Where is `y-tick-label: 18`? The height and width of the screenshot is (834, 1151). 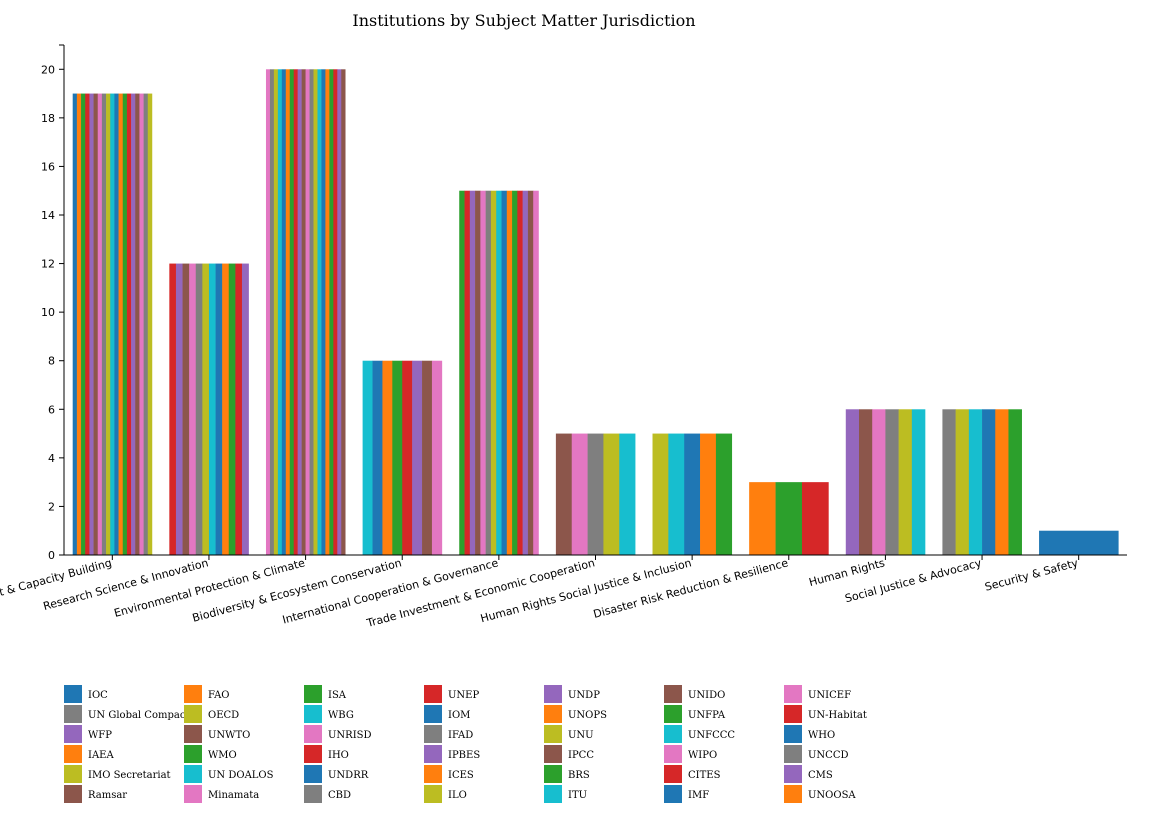 y-tick-label: 18 is located at coordinates (48, 118).